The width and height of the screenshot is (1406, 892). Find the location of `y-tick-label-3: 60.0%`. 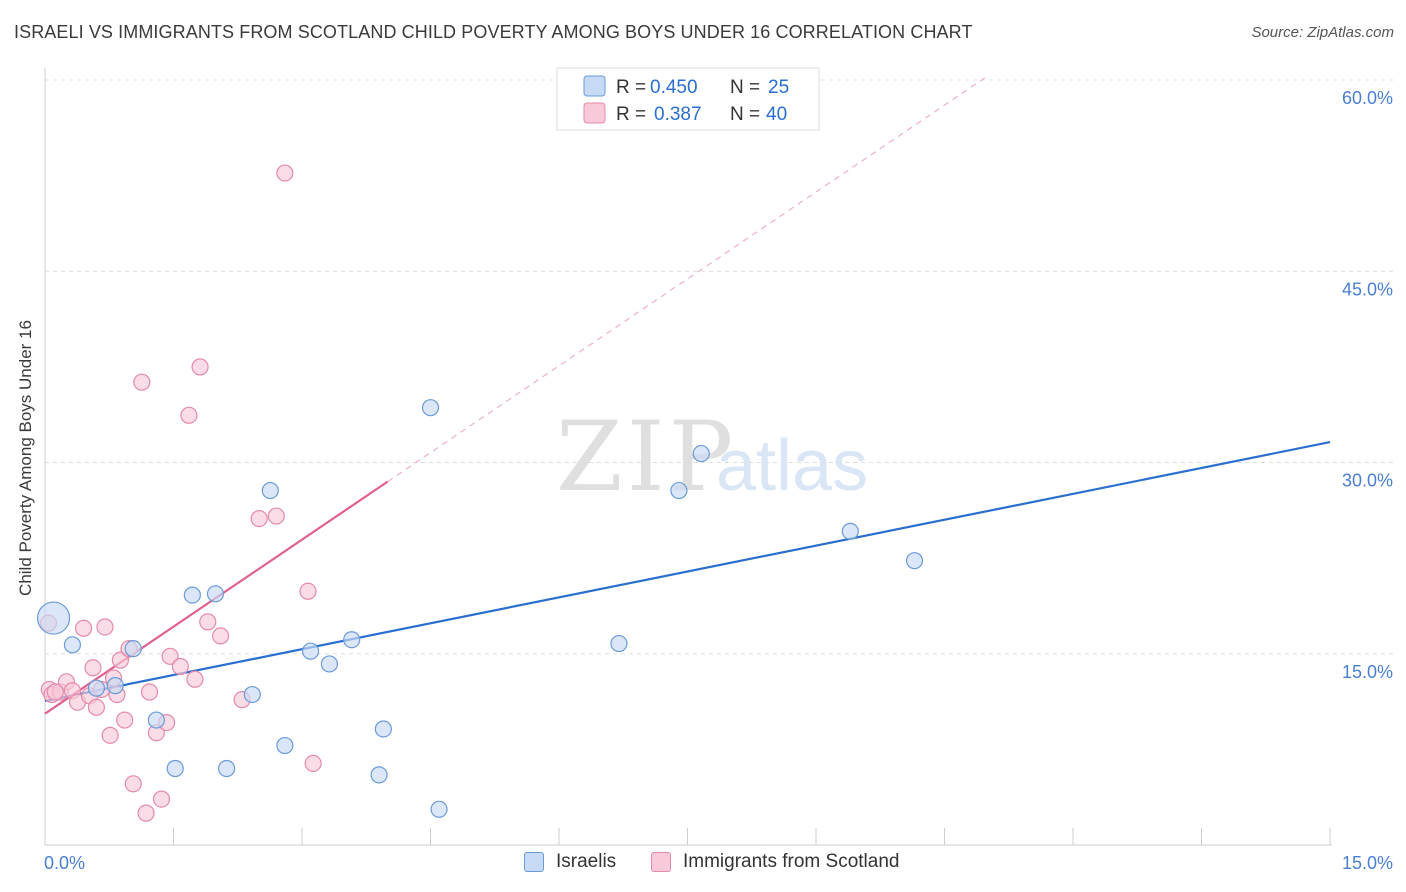

y-tick-label-3: 60.0% is located at coordinates (1367, 98).